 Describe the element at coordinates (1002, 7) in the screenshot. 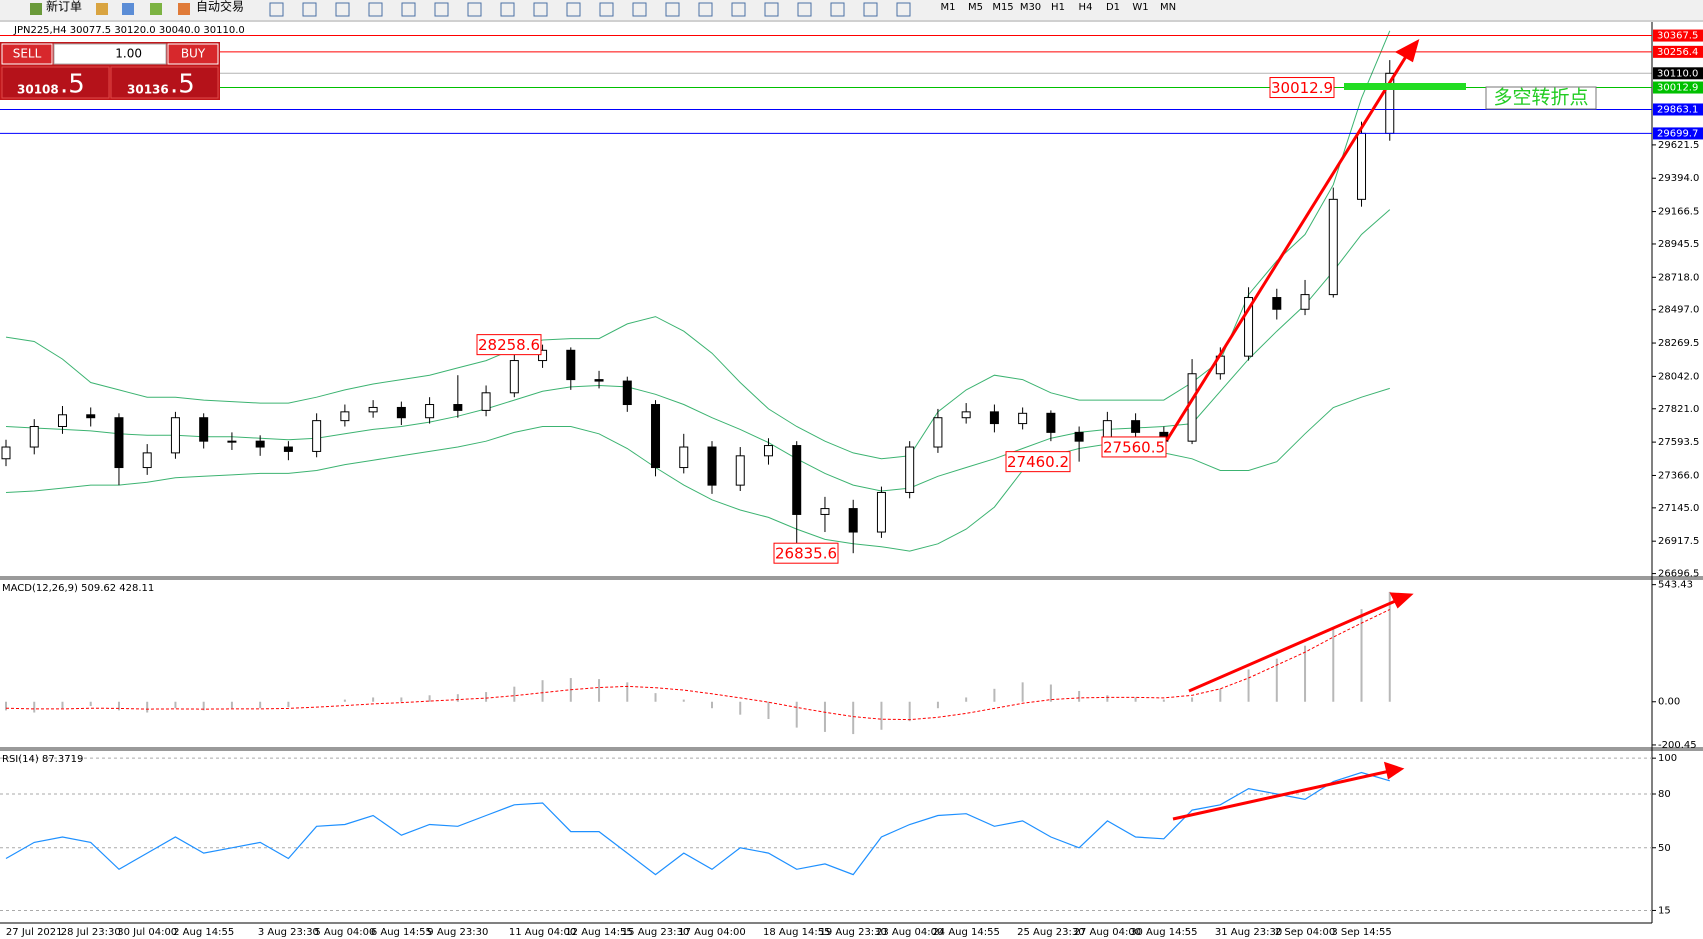

I see `timeframe-button: M15` at that location.